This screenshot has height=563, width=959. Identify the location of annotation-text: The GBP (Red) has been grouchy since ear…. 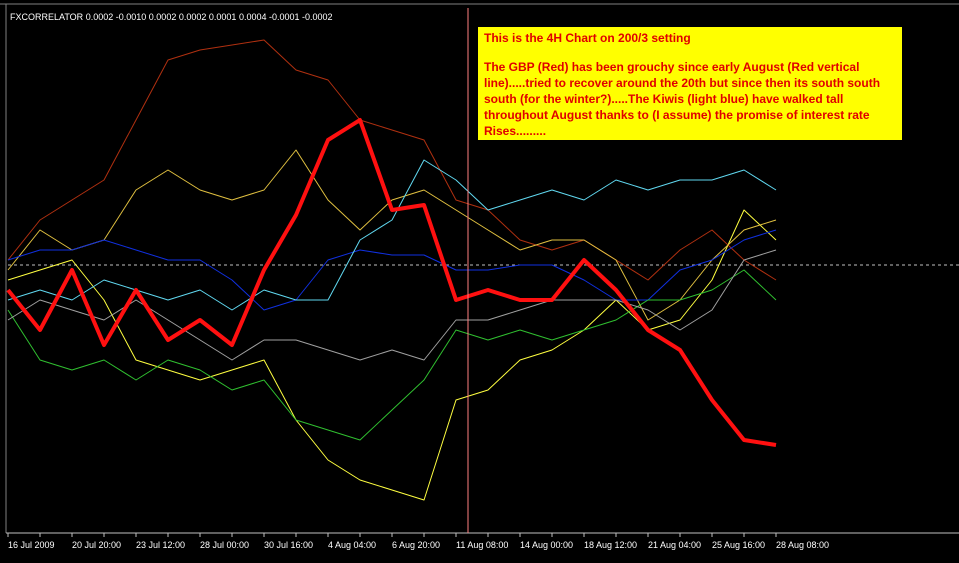
(682, 99).